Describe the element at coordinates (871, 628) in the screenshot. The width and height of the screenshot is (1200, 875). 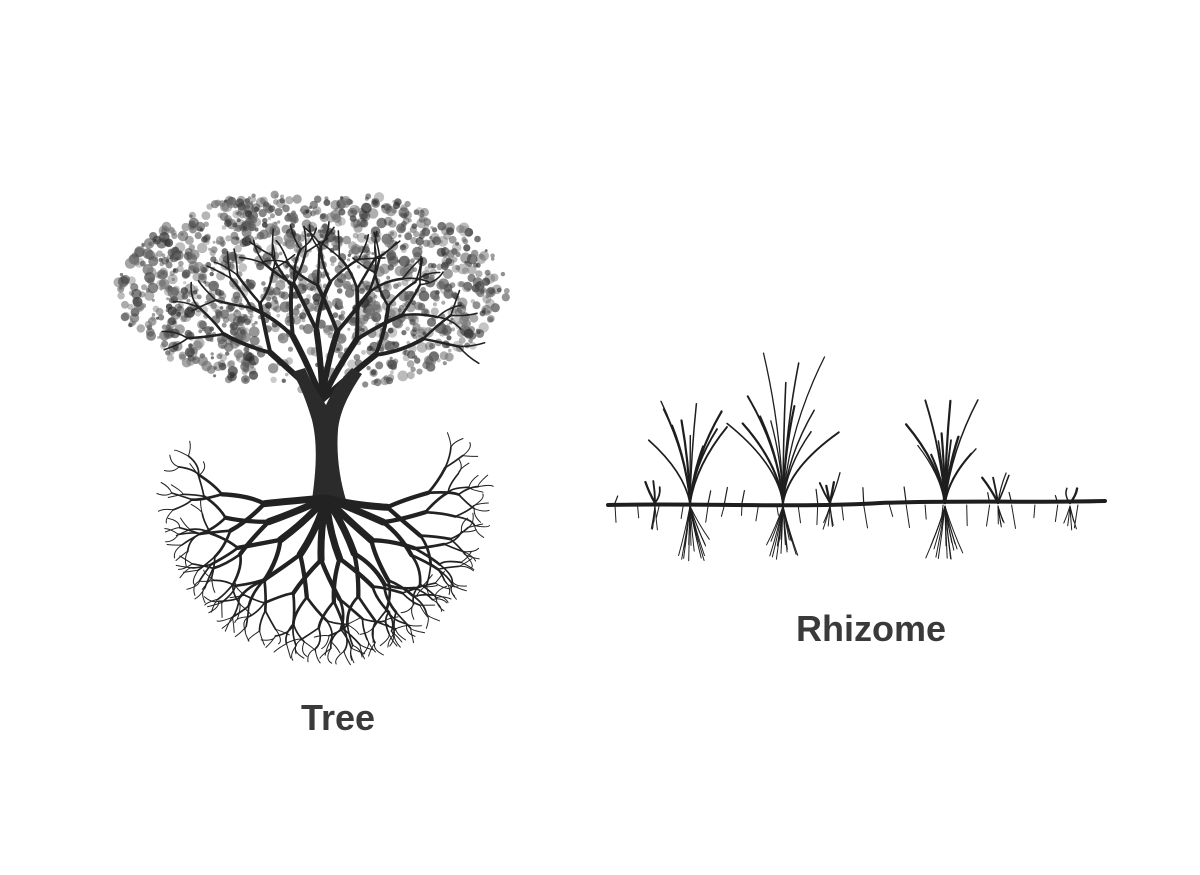
I see `rhizome-caption: Rhizome` at that location.